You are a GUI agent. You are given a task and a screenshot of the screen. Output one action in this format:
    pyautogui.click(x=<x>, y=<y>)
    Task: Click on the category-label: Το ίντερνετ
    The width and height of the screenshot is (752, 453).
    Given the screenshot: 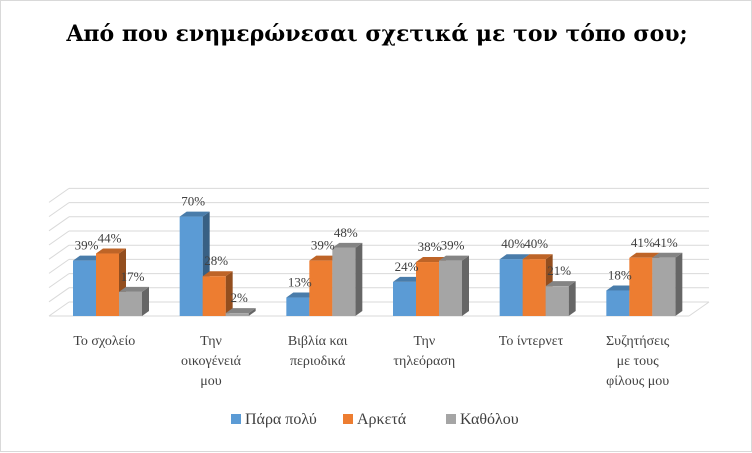 What is the action you would take?
    pyautogui.click(x=531, y=341)
    